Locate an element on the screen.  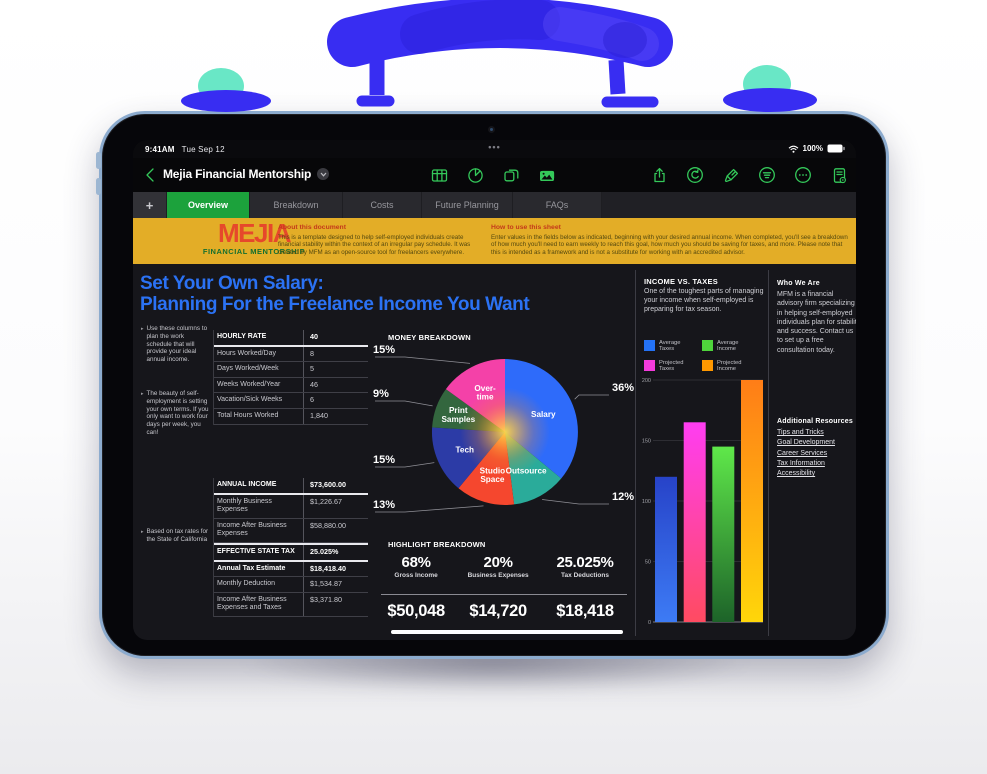
mejia-logo: MEJIA FINANCIAL MENTORSHIP is located at coordinates (254, 238).